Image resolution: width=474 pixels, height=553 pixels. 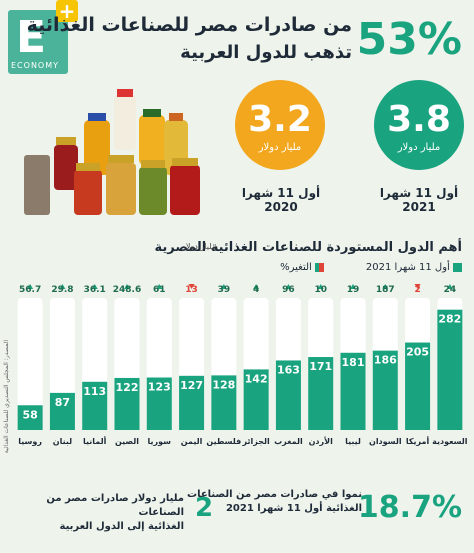 What do you see at coordinates (288, 369) in the screenshot?
I see `value-label: 163` at bounding box center [288, 369].